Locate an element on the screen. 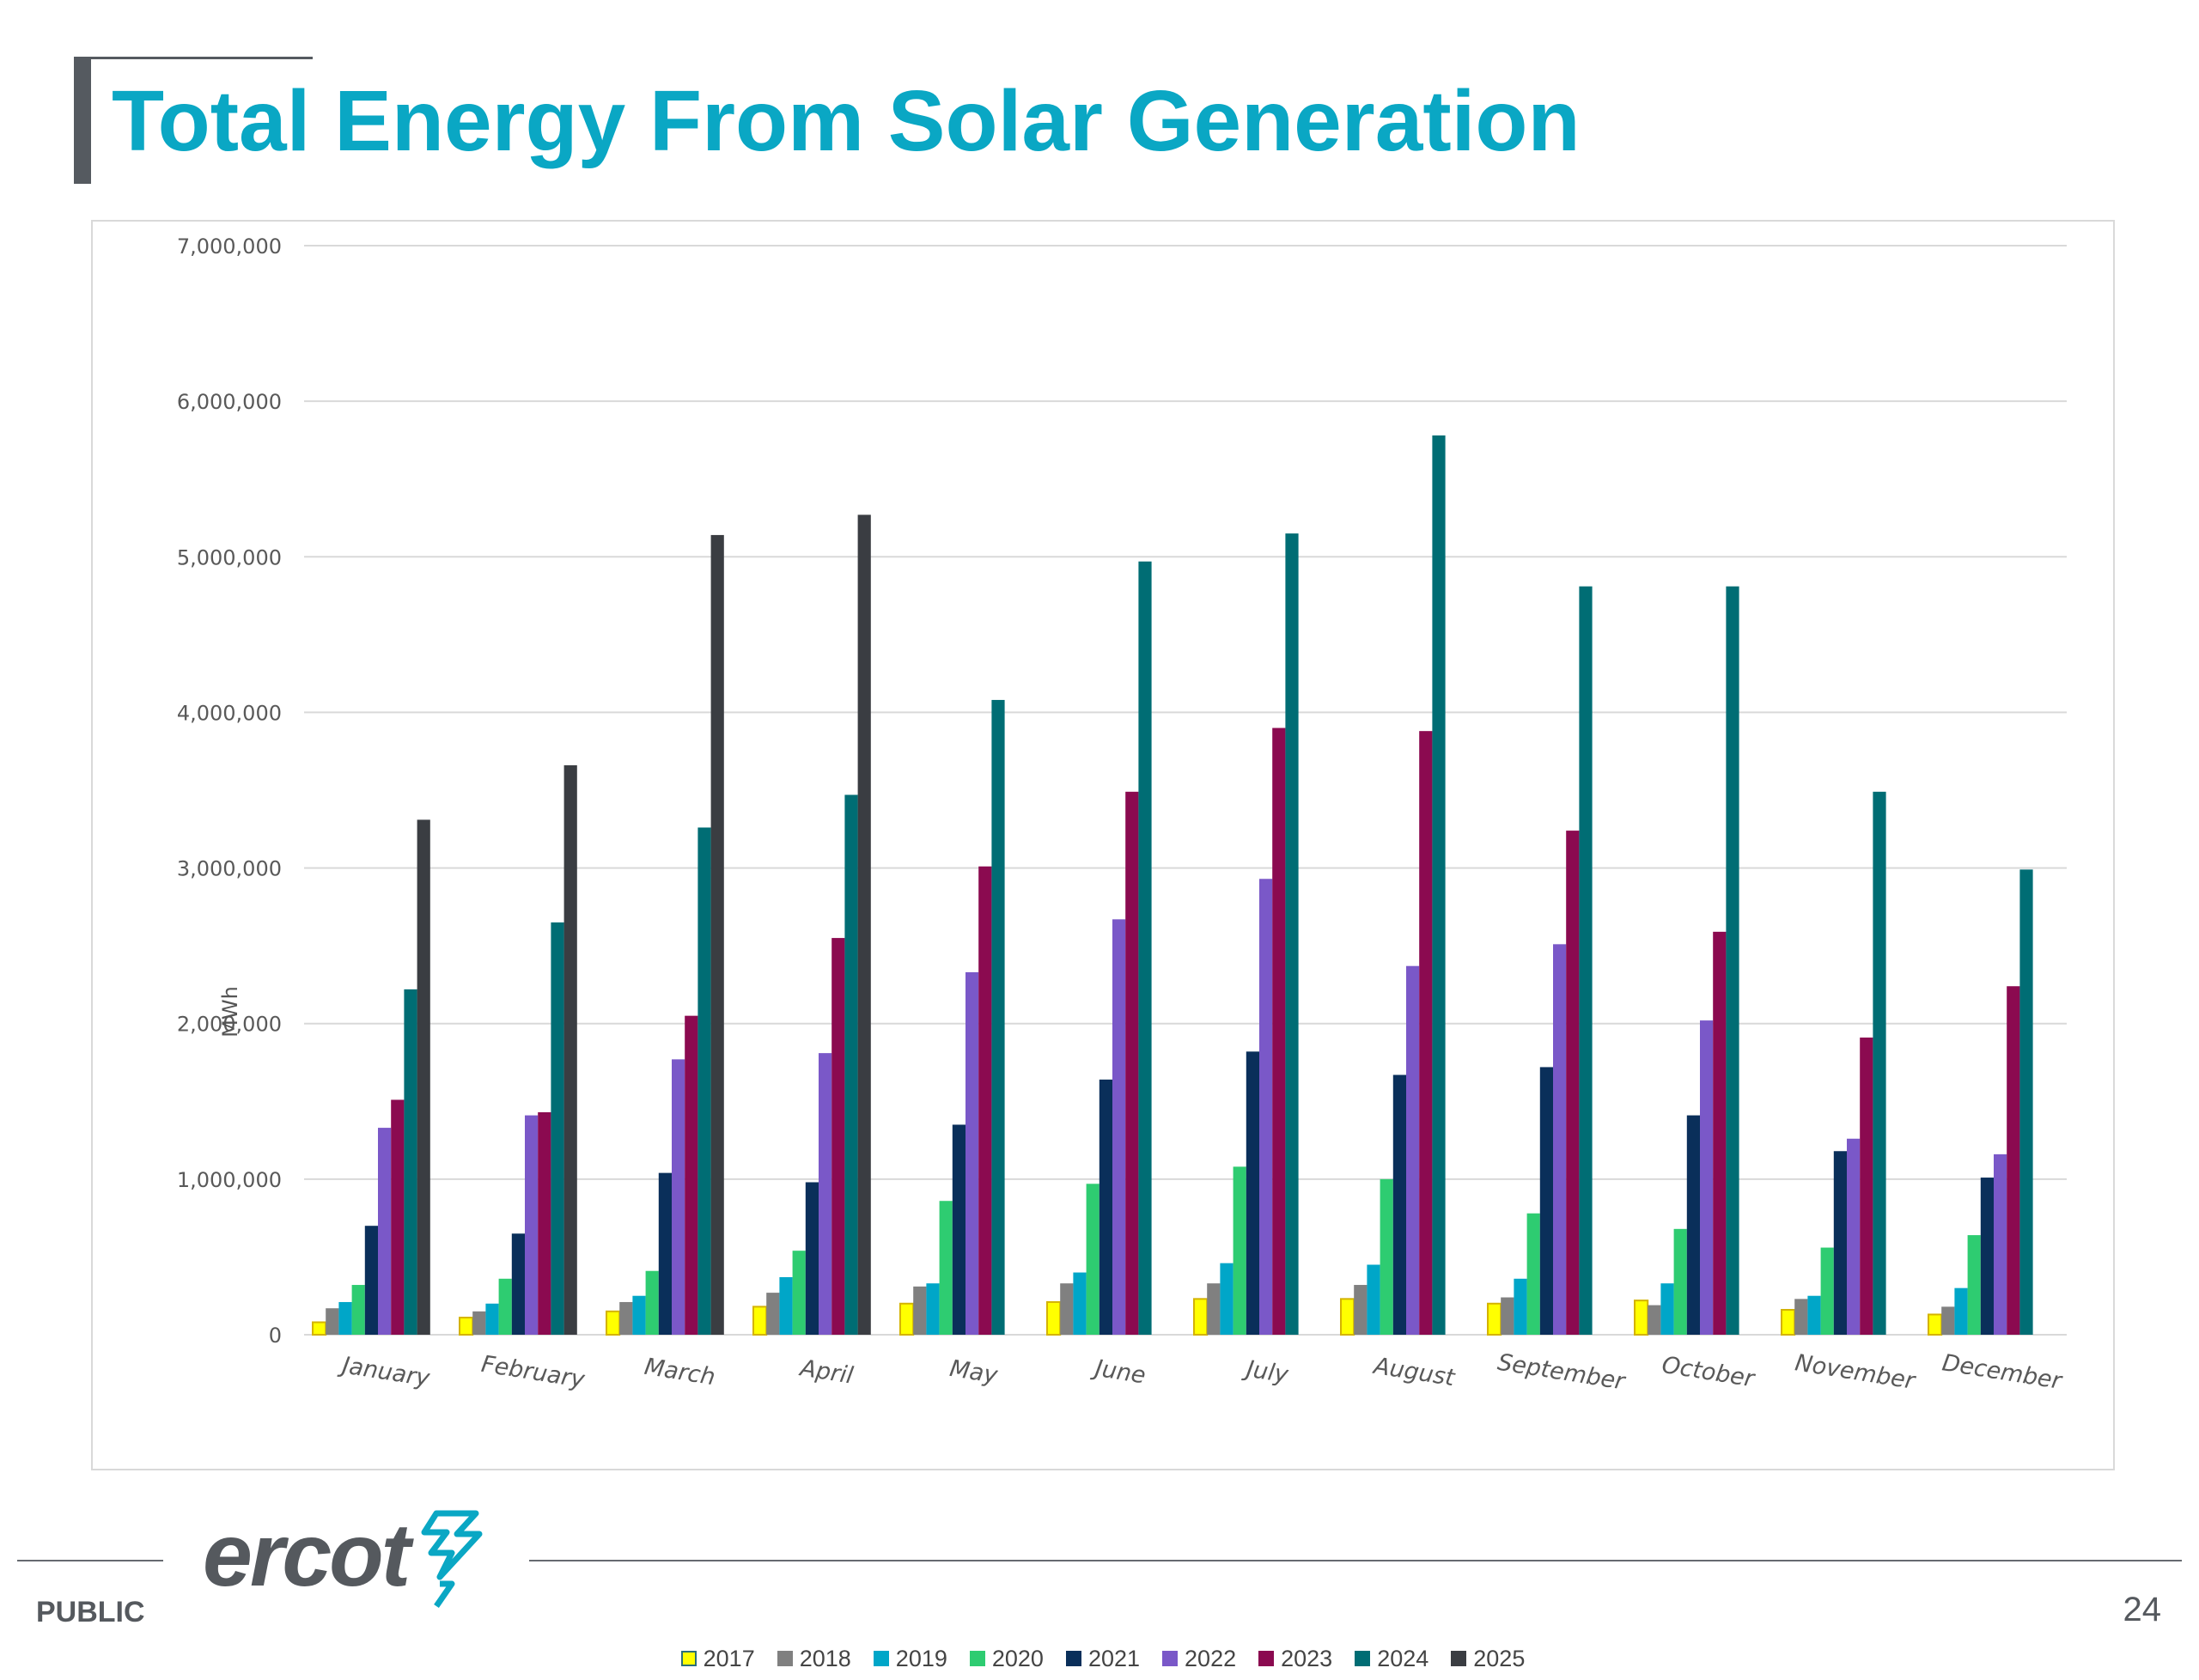 Image resolution: width=2199 pixels, height=1680 pixels. y-tick-label: 0 is located at coordinates (275, 1336).